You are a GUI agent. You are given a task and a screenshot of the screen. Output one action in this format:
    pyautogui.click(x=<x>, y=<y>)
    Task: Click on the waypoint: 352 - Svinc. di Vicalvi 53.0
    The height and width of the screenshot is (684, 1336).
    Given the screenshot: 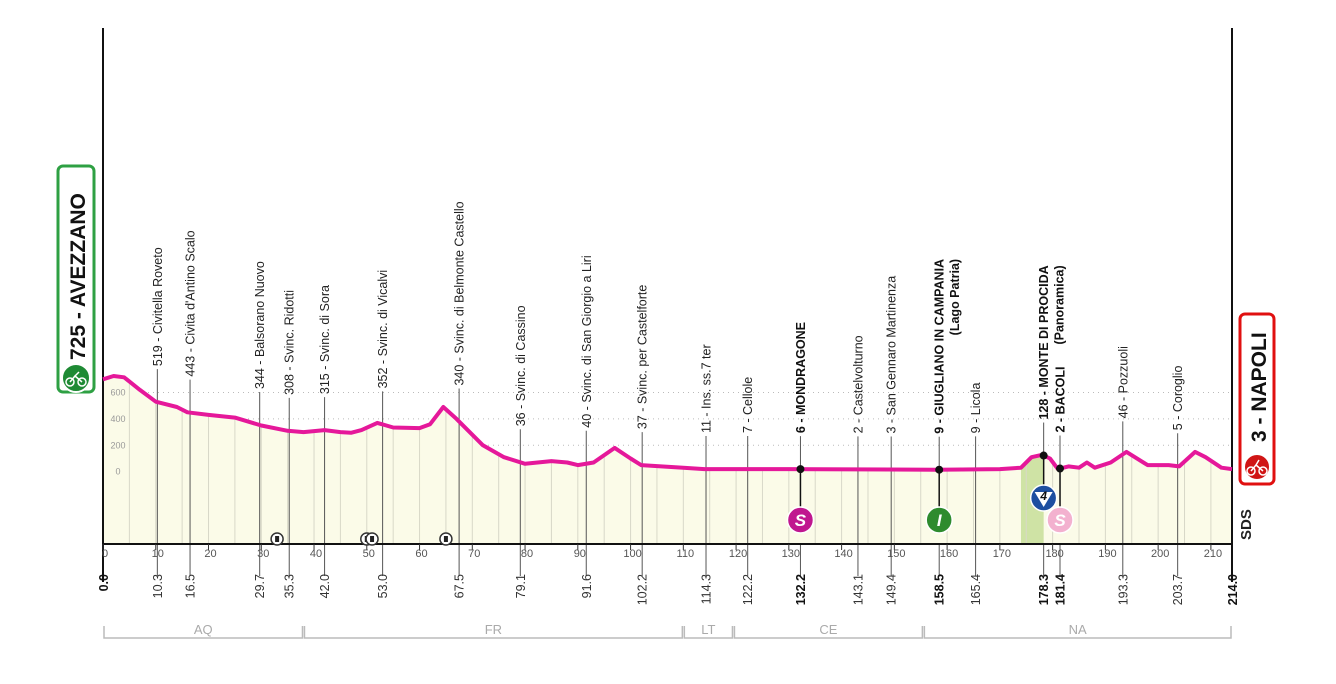 What is the action you would take?
    pyautogui.click(x=383, y=434)
    